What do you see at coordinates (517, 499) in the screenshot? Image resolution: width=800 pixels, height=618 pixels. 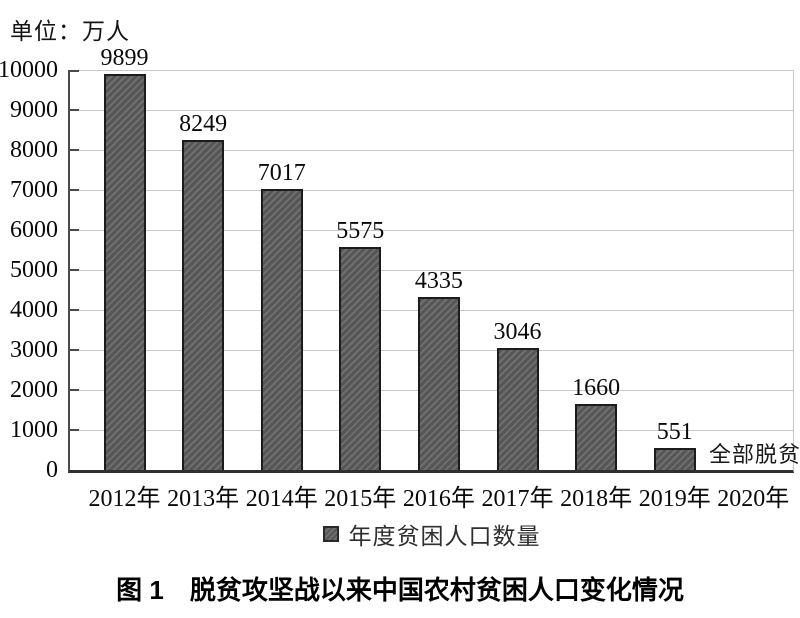 I see `x-axis-label: 2017年` at bounding box center [517, 499].